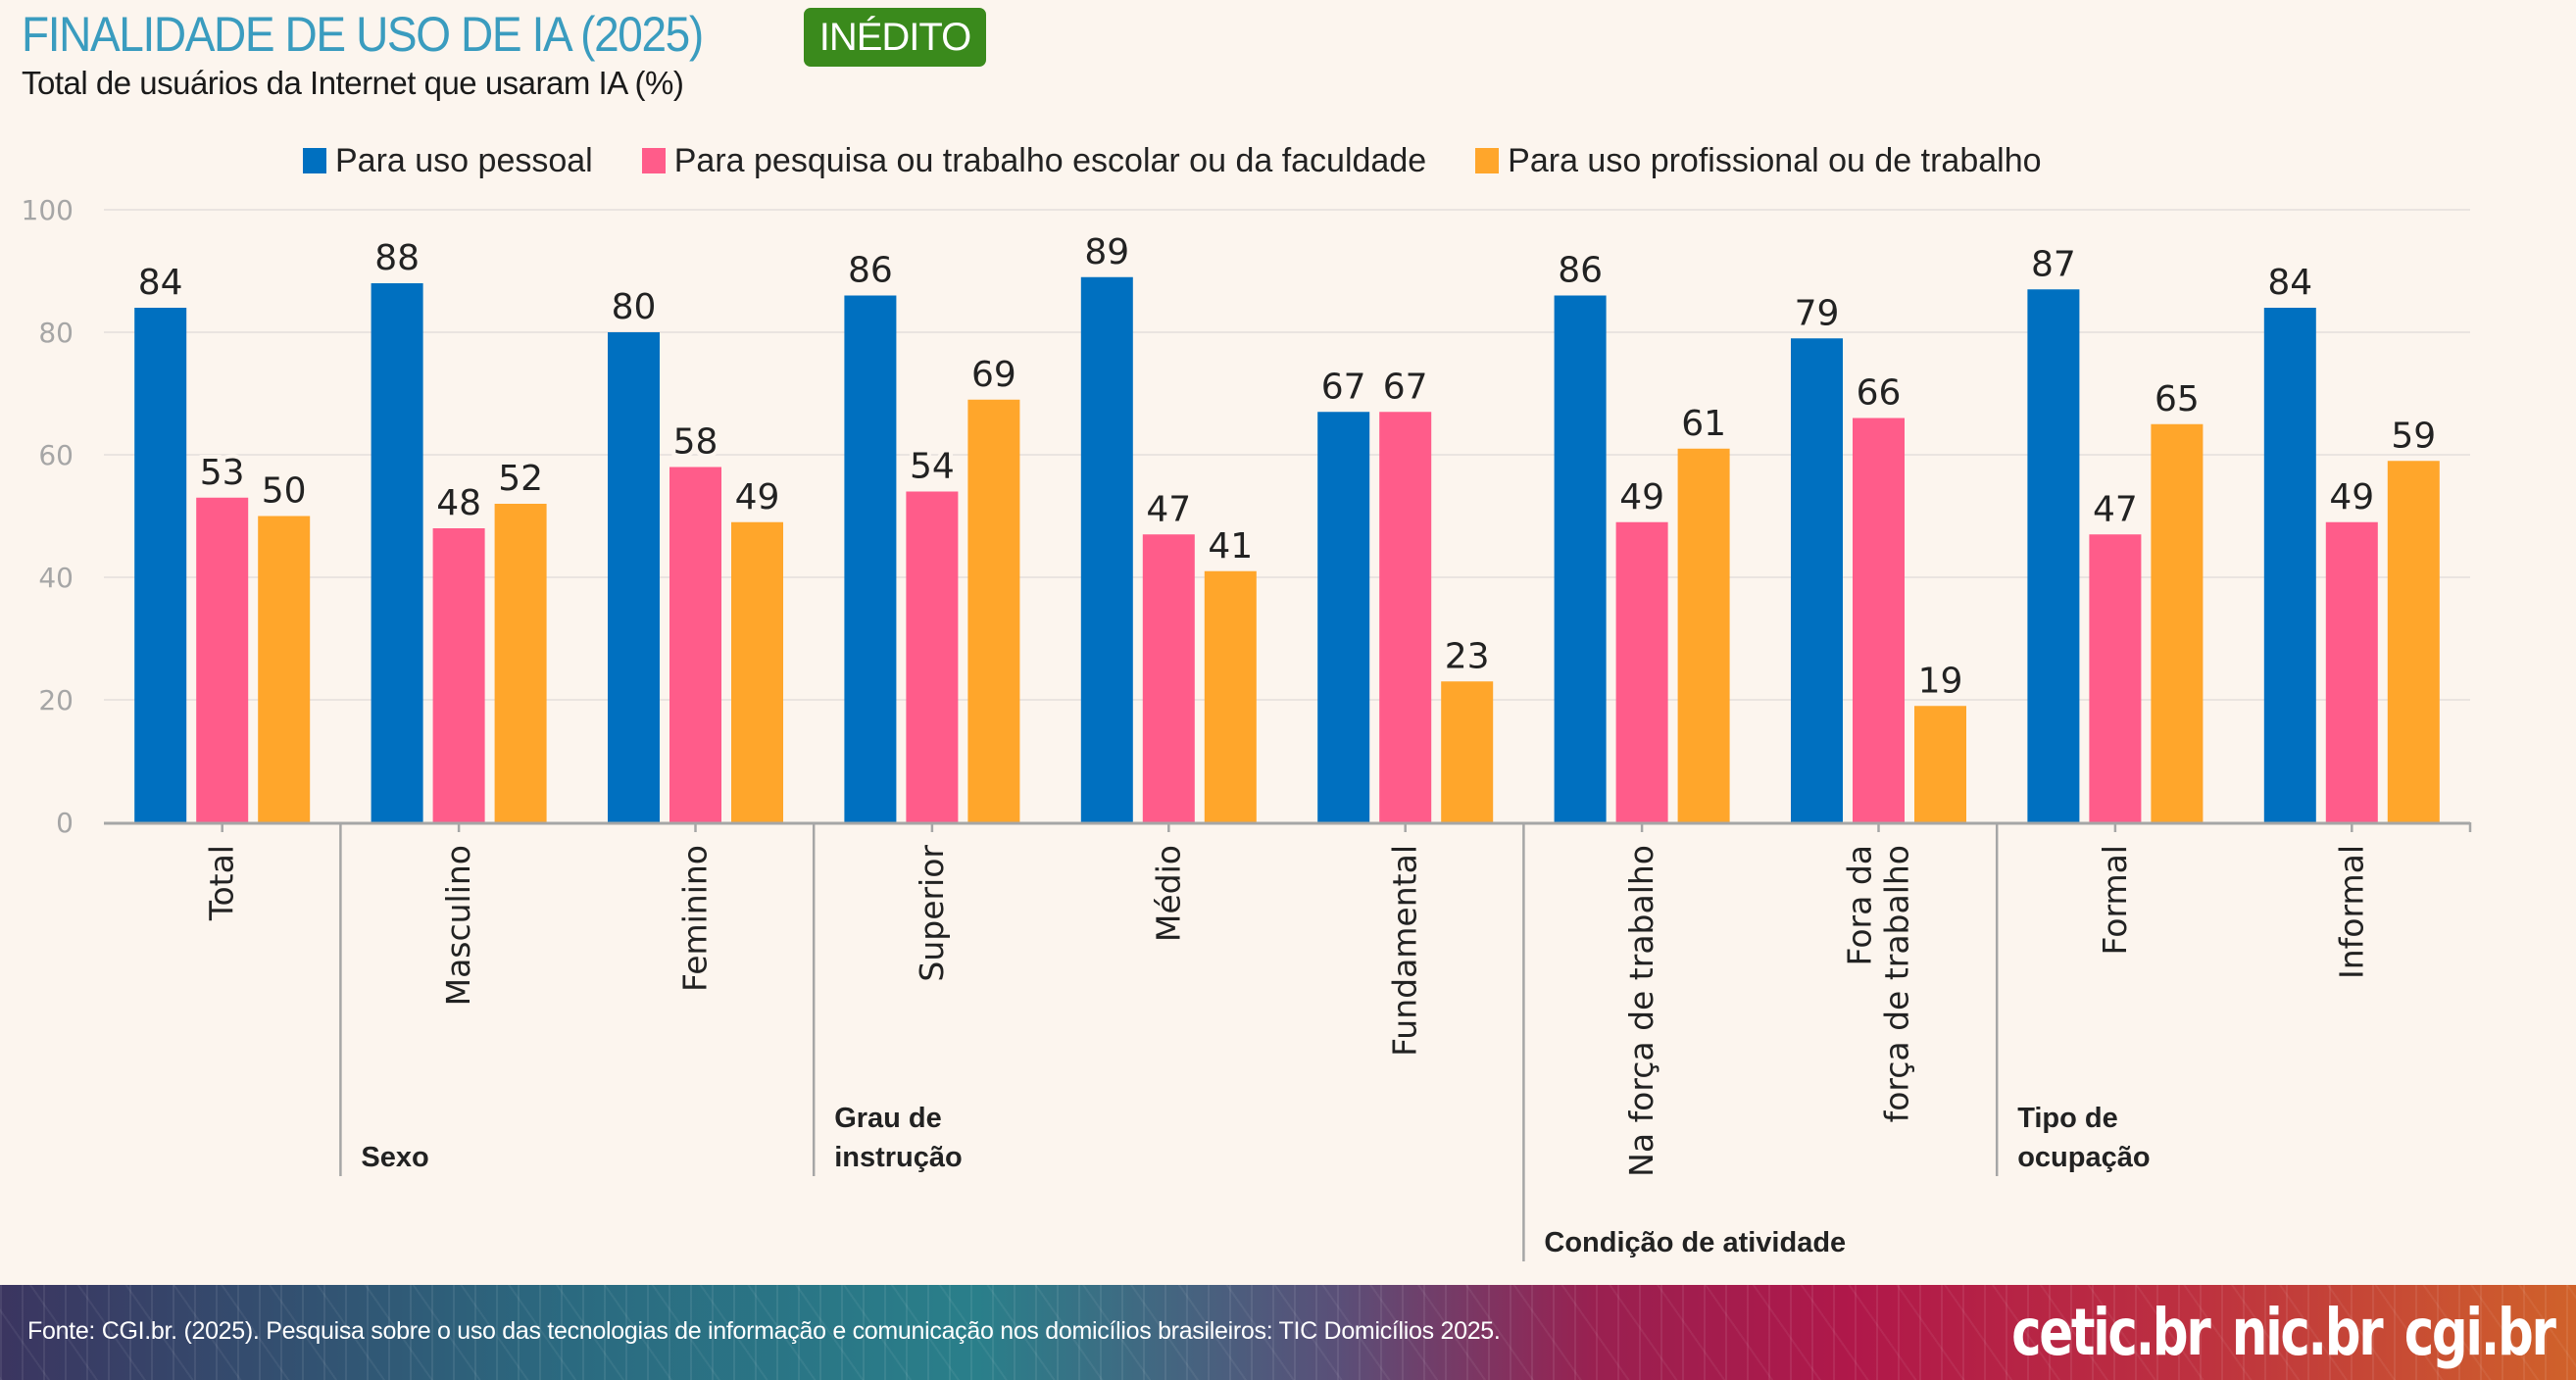  Describe the element at coordinates (1775, 160) in the screenshot. I see `legend-label: Para uso profissional ou de trabalho` at that location.